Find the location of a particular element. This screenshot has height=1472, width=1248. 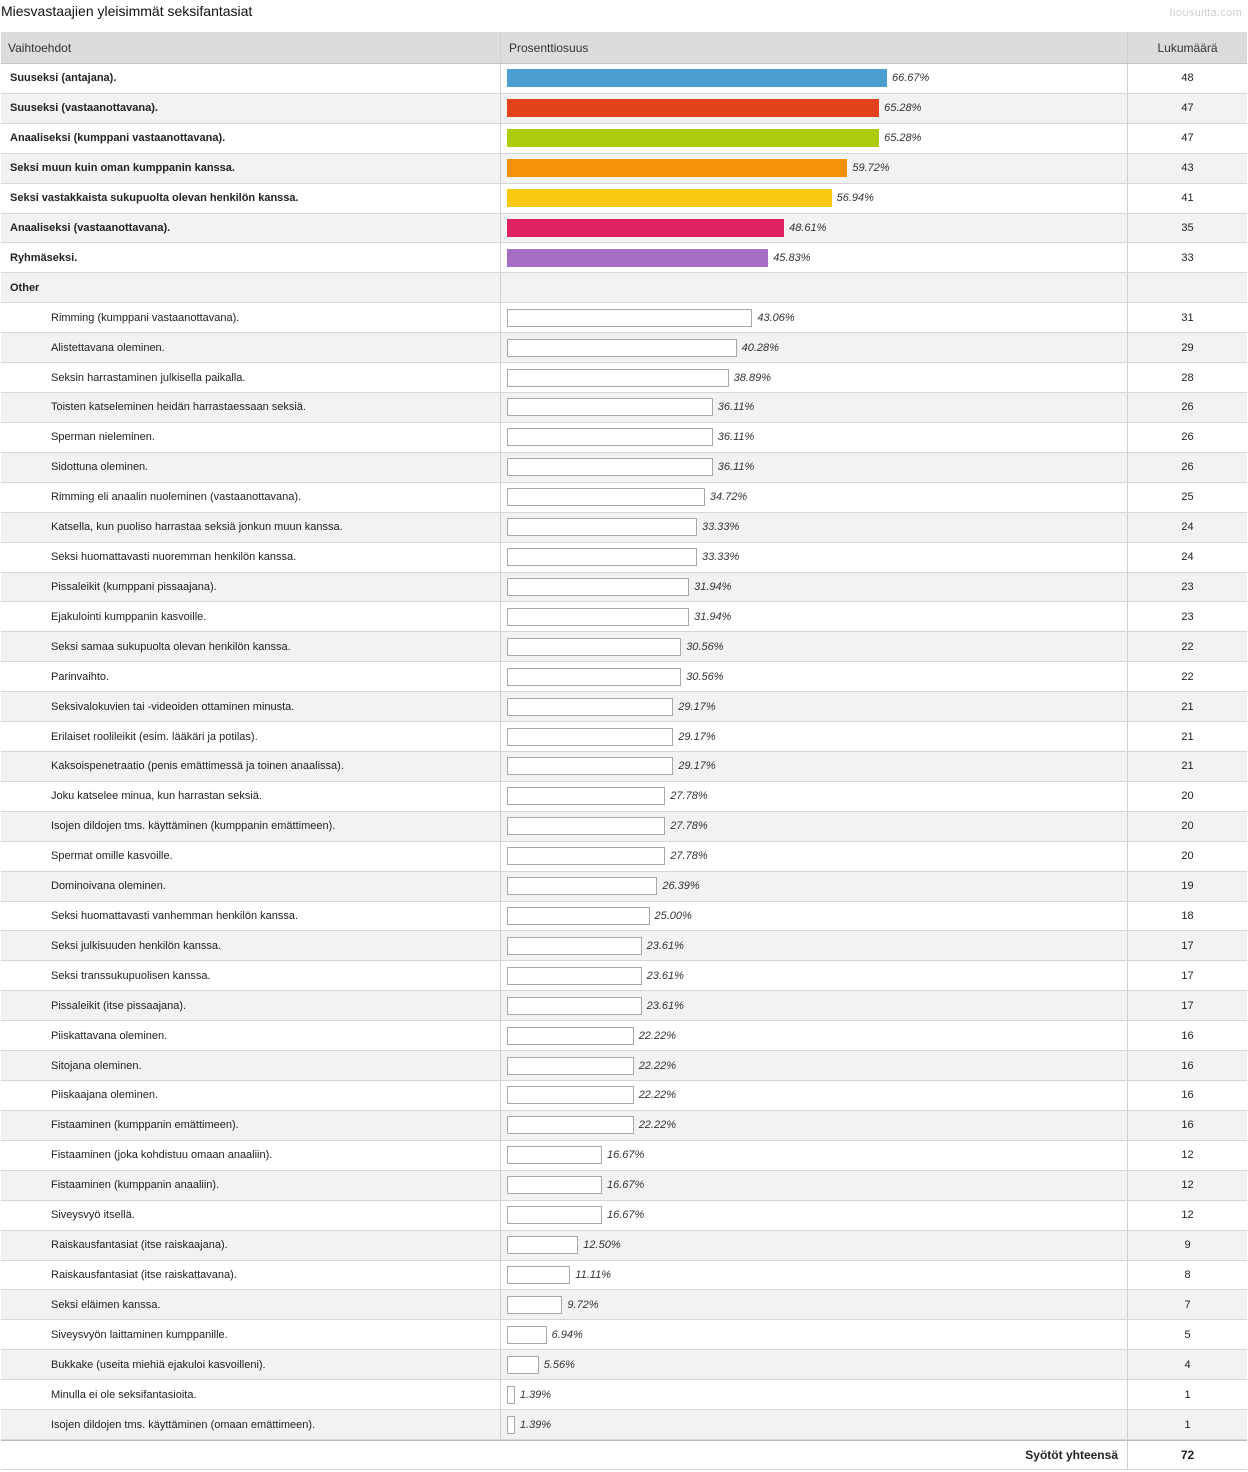

count-cell: 47 is located at coordinates (1187, 138).